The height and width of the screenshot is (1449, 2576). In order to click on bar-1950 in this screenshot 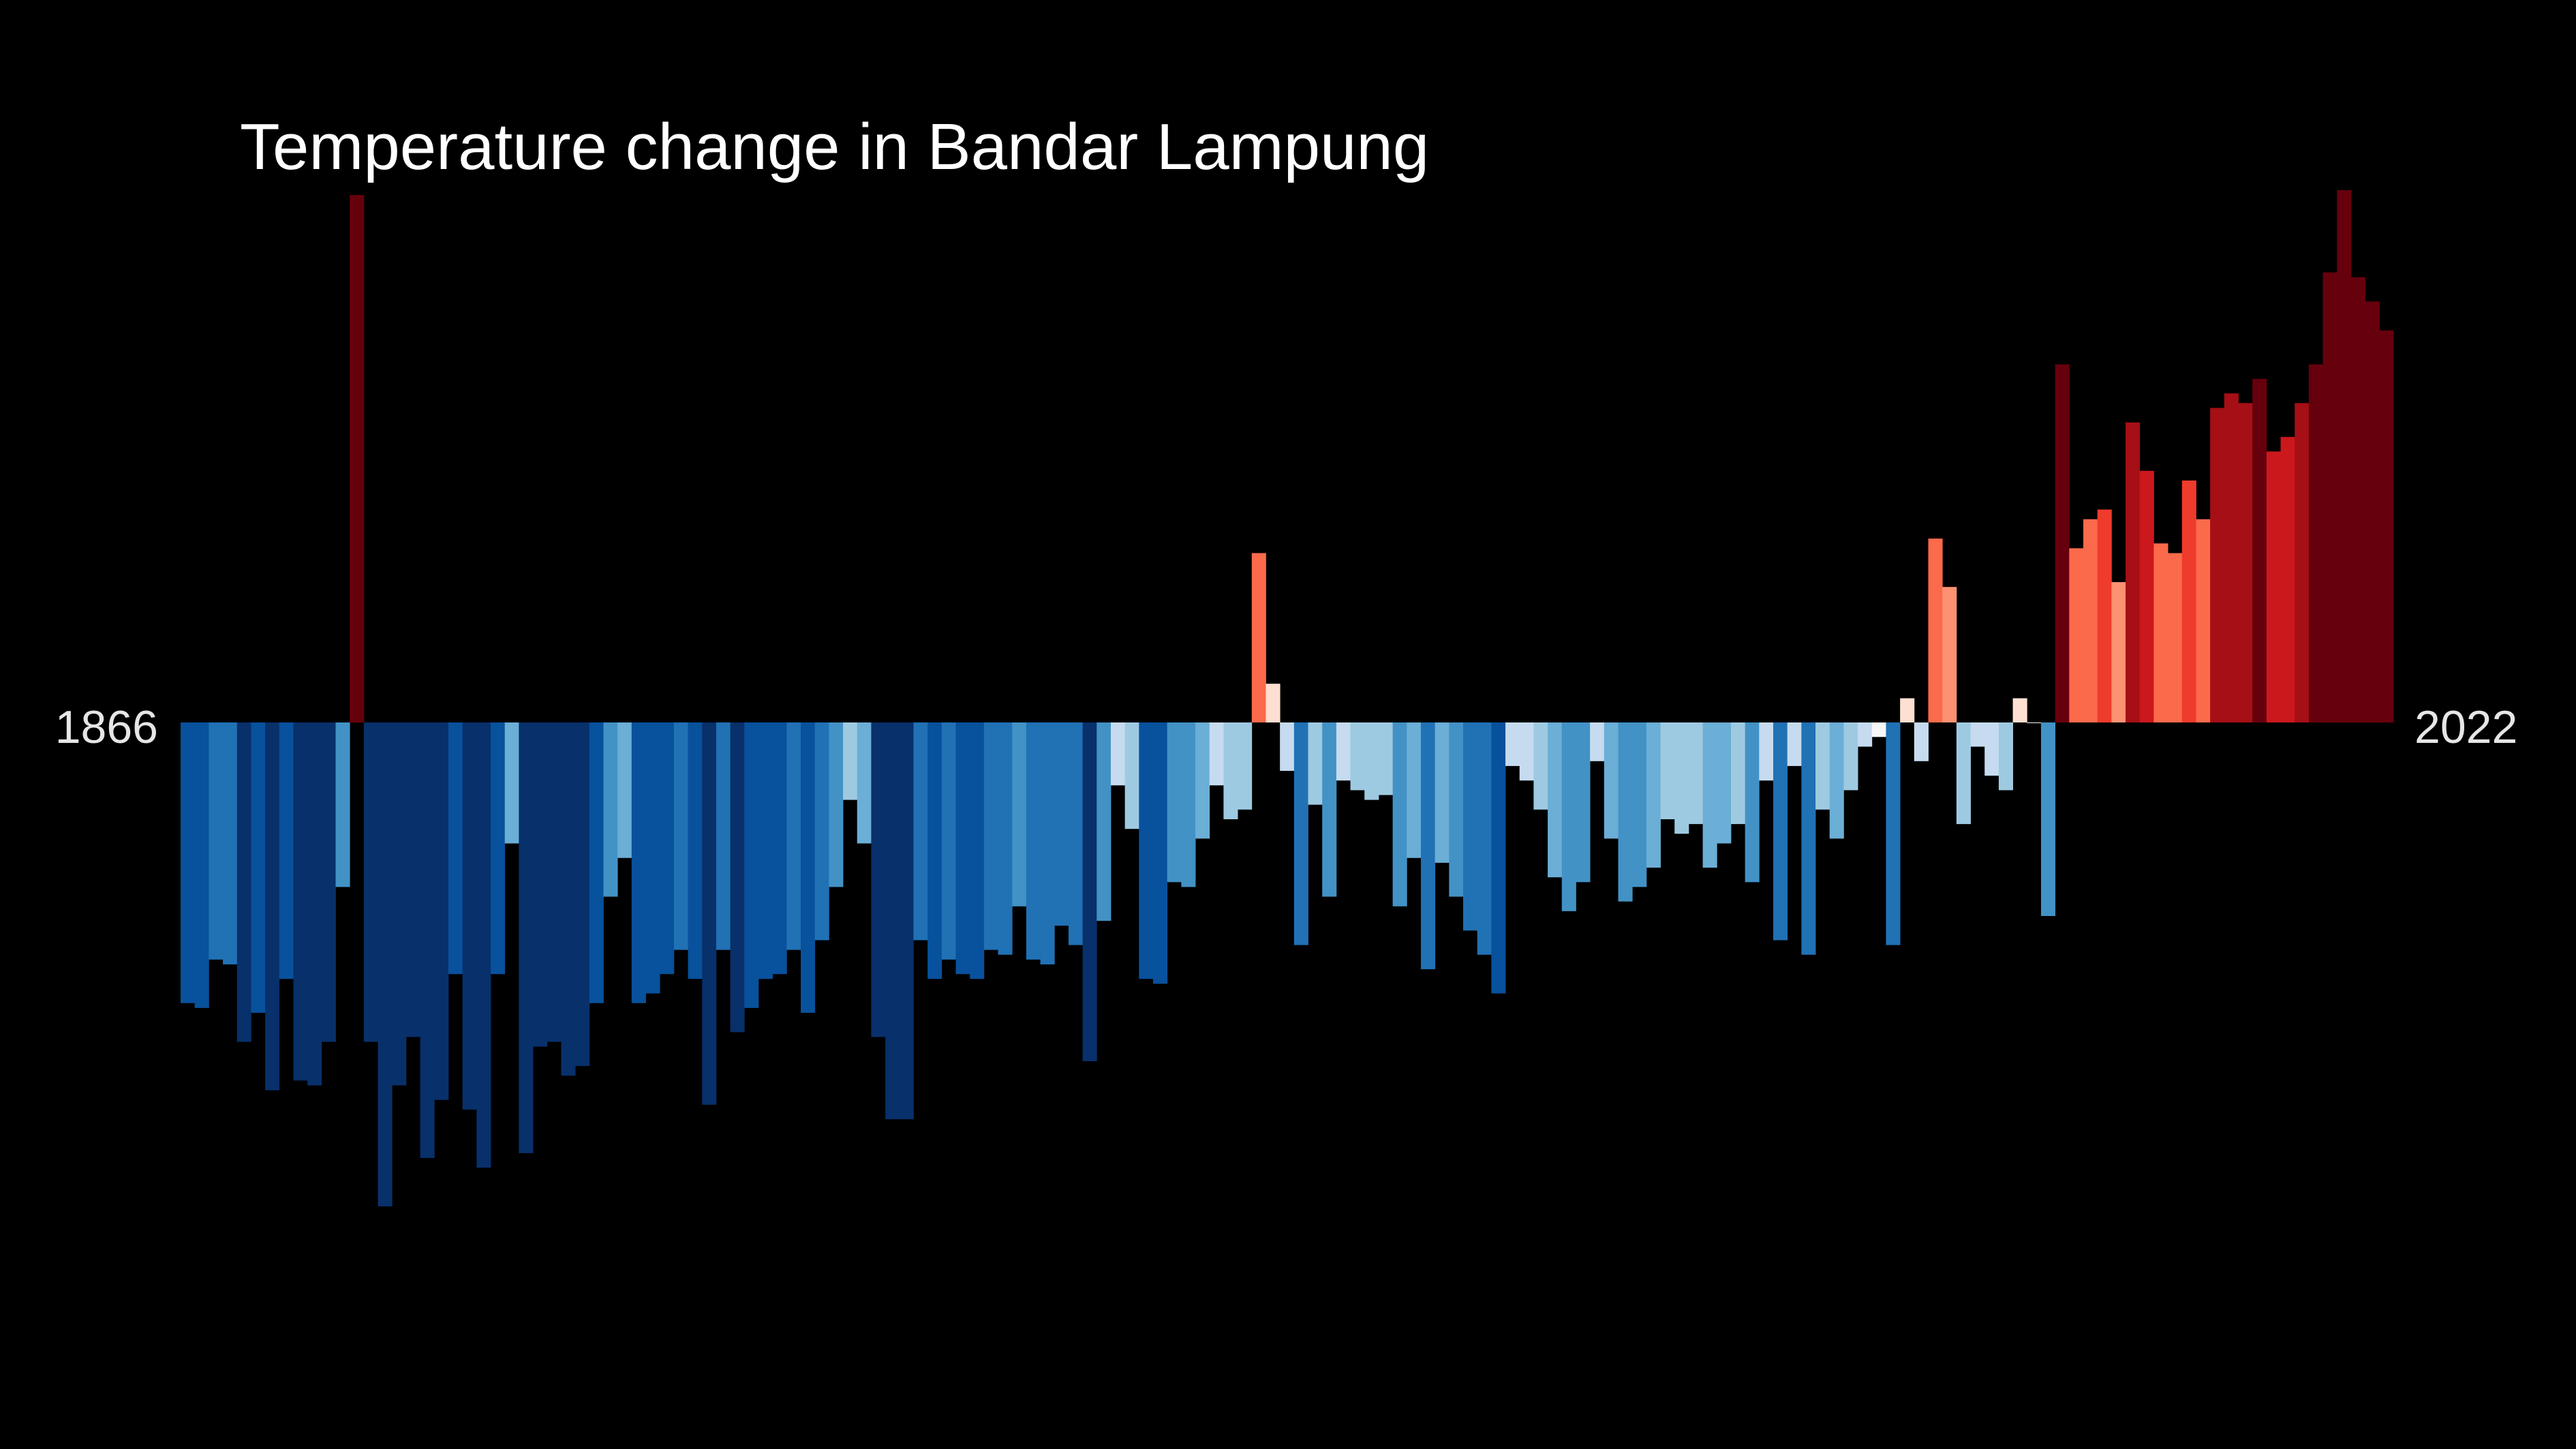, I will do `click(1371, 761)`.